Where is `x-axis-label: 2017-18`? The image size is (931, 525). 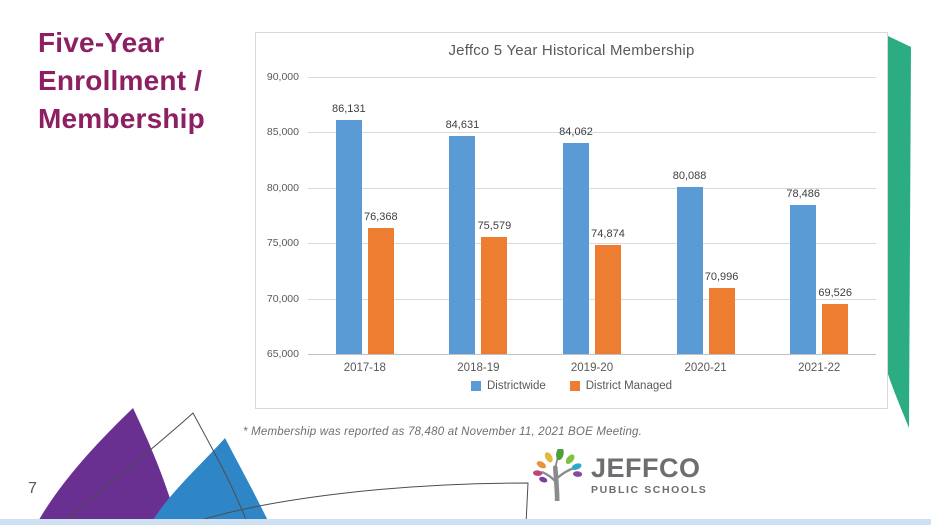
x-axis-label: 2017-18 is located at coordinates (364, 368).